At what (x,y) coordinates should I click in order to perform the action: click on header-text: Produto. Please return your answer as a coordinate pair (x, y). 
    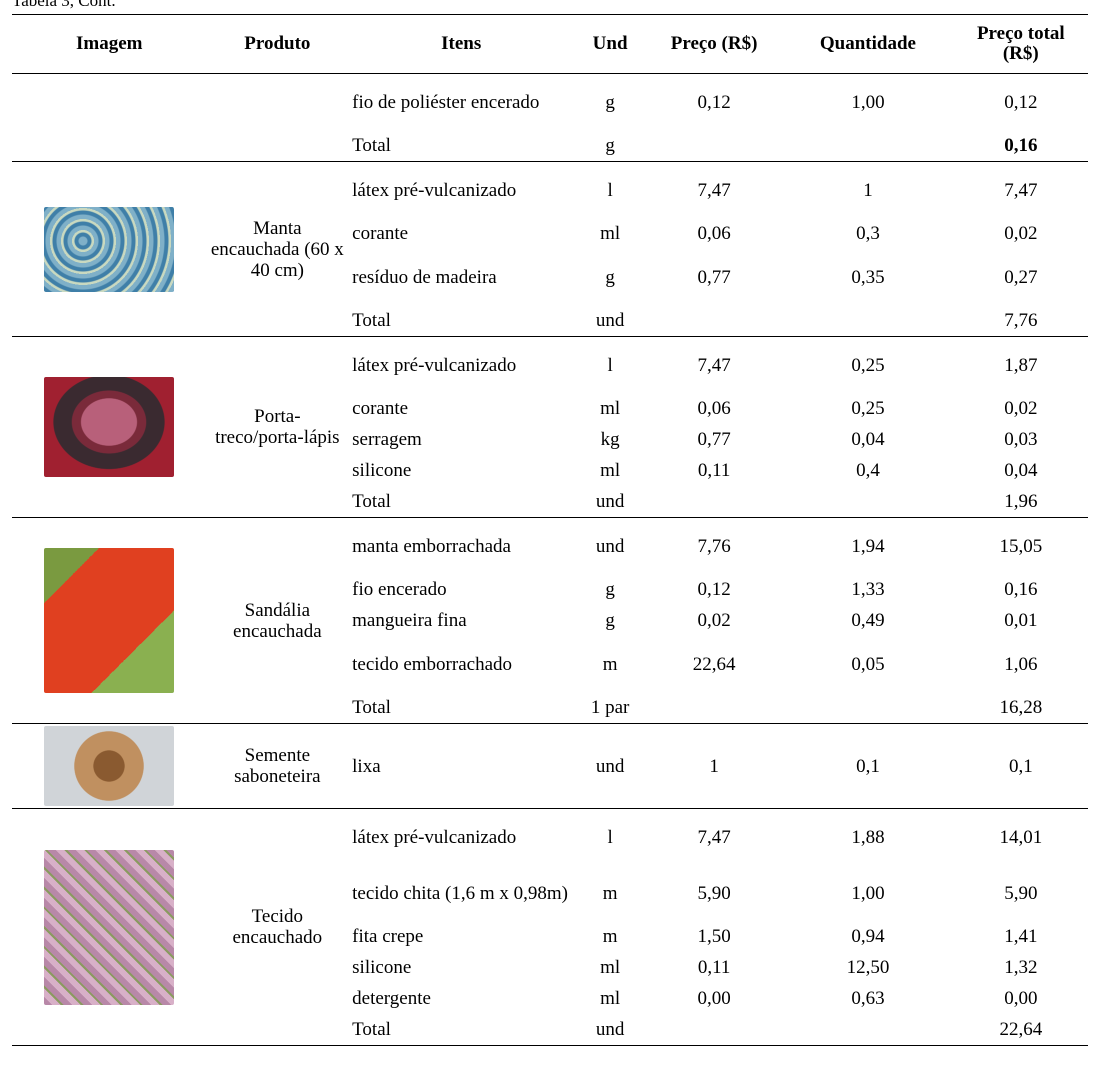
    Looking at the image, I should click on (277, 43).